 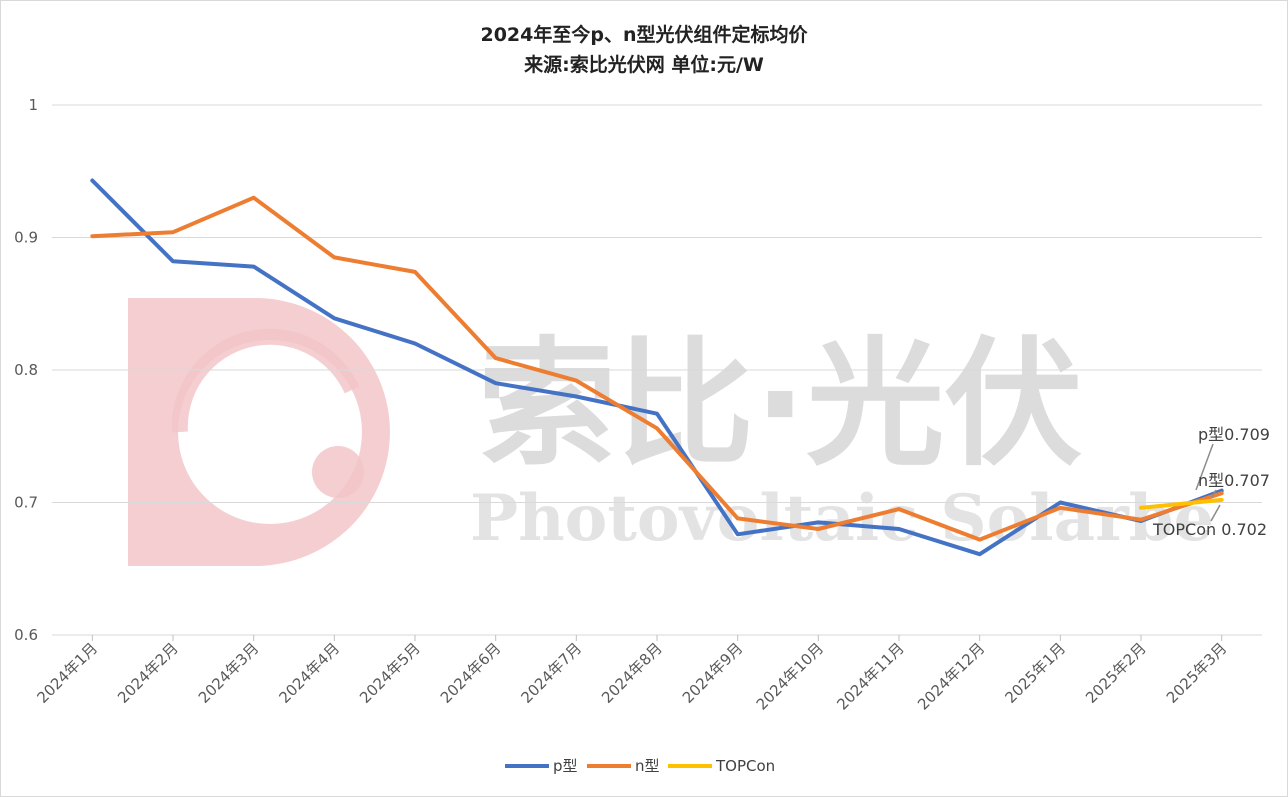 I want to click on x-tick-label: 2024年4月, so click(x=309, y=673).